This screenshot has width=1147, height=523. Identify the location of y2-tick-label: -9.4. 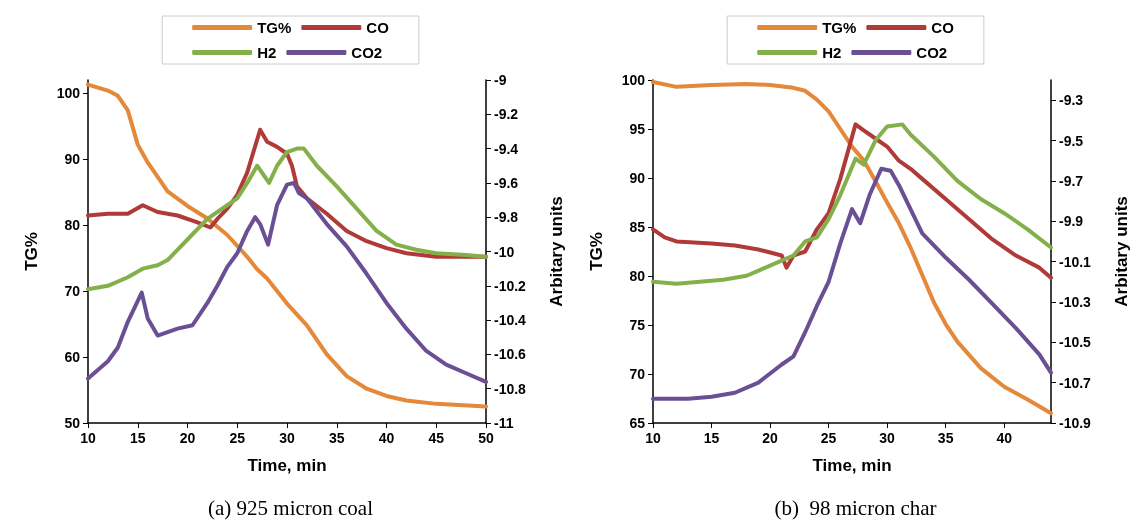
(506, 148).